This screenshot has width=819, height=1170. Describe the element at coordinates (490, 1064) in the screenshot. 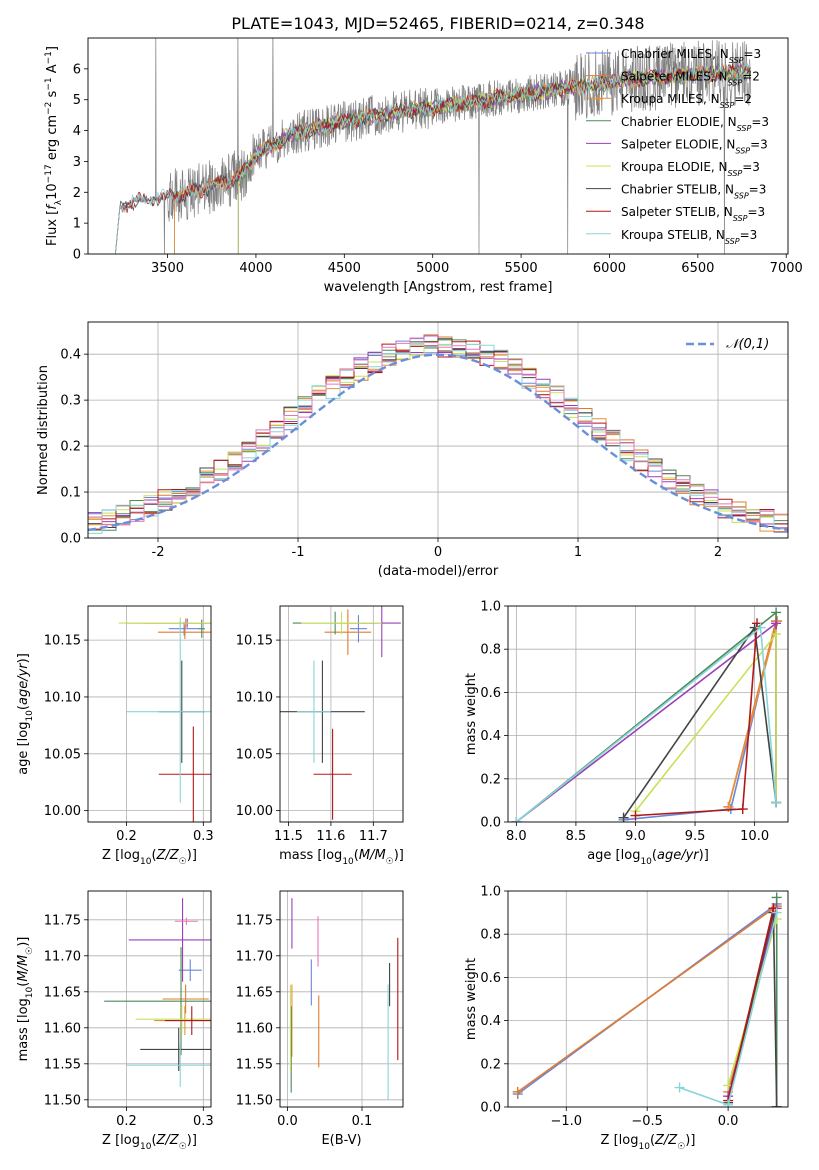

I see `y-tick-label: 0.2` at that location.